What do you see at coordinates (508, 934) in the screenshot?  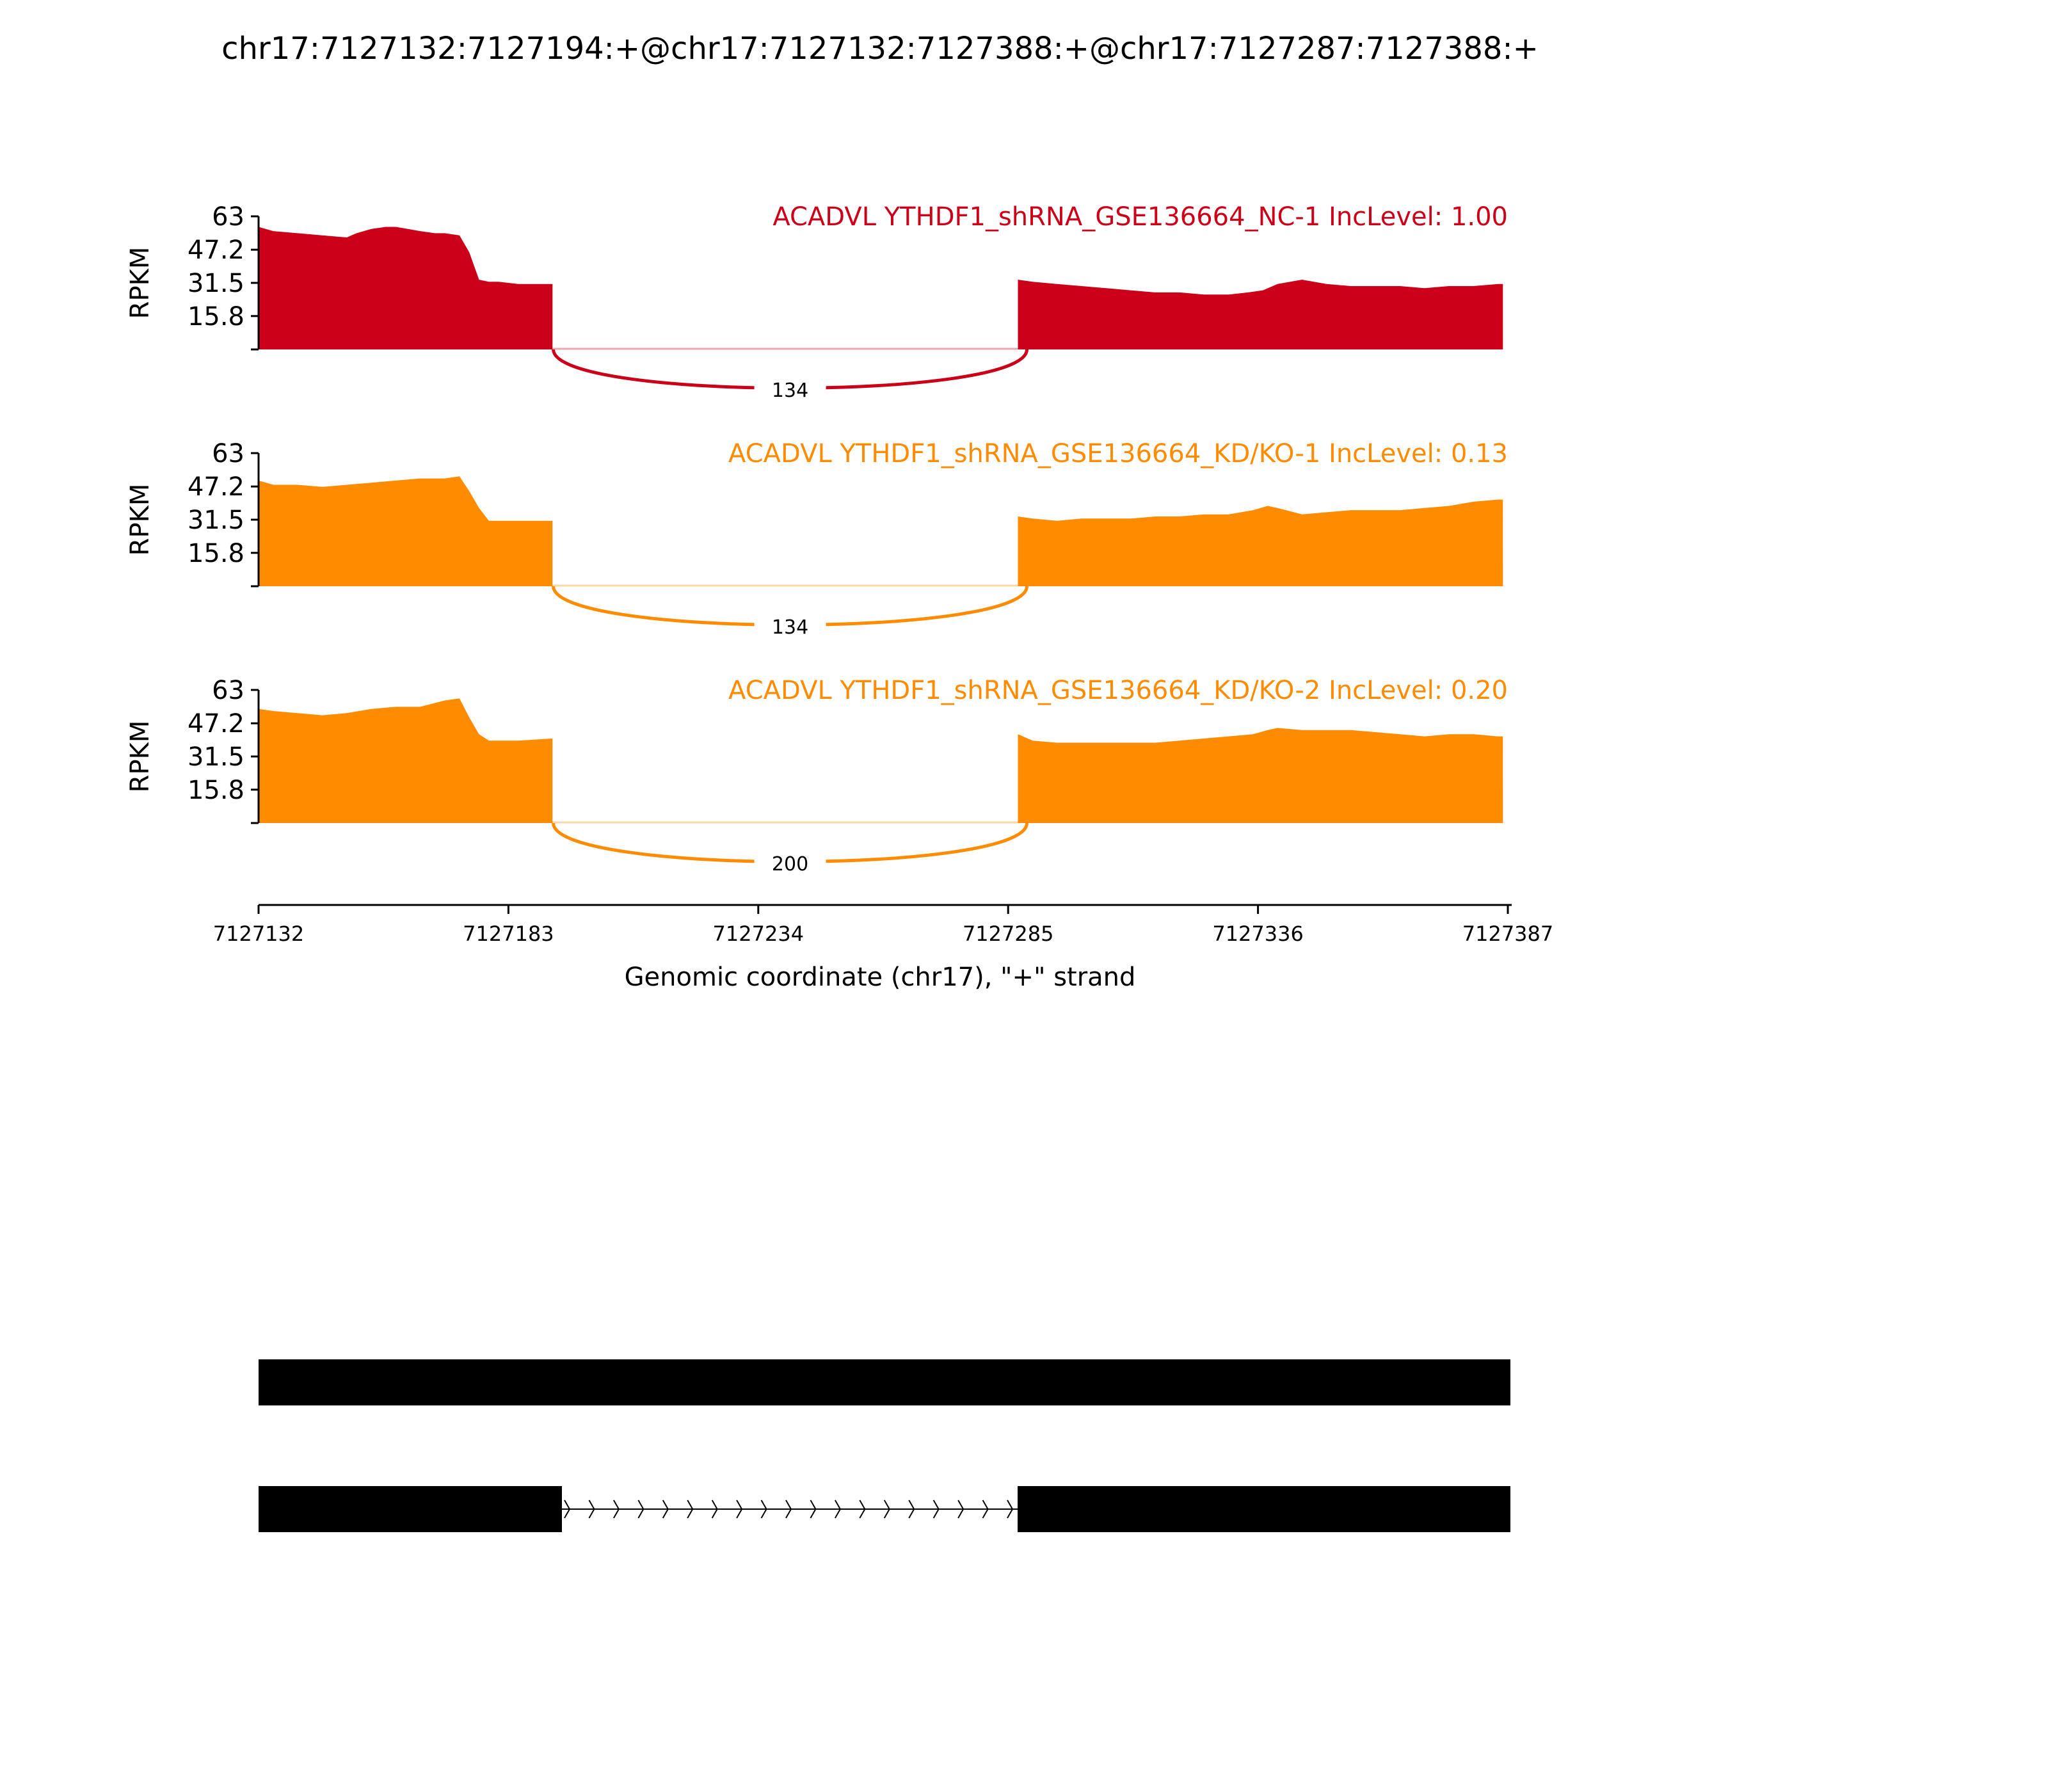 I see `x-tick-label: 7127183` at bounding box center [508, 934].